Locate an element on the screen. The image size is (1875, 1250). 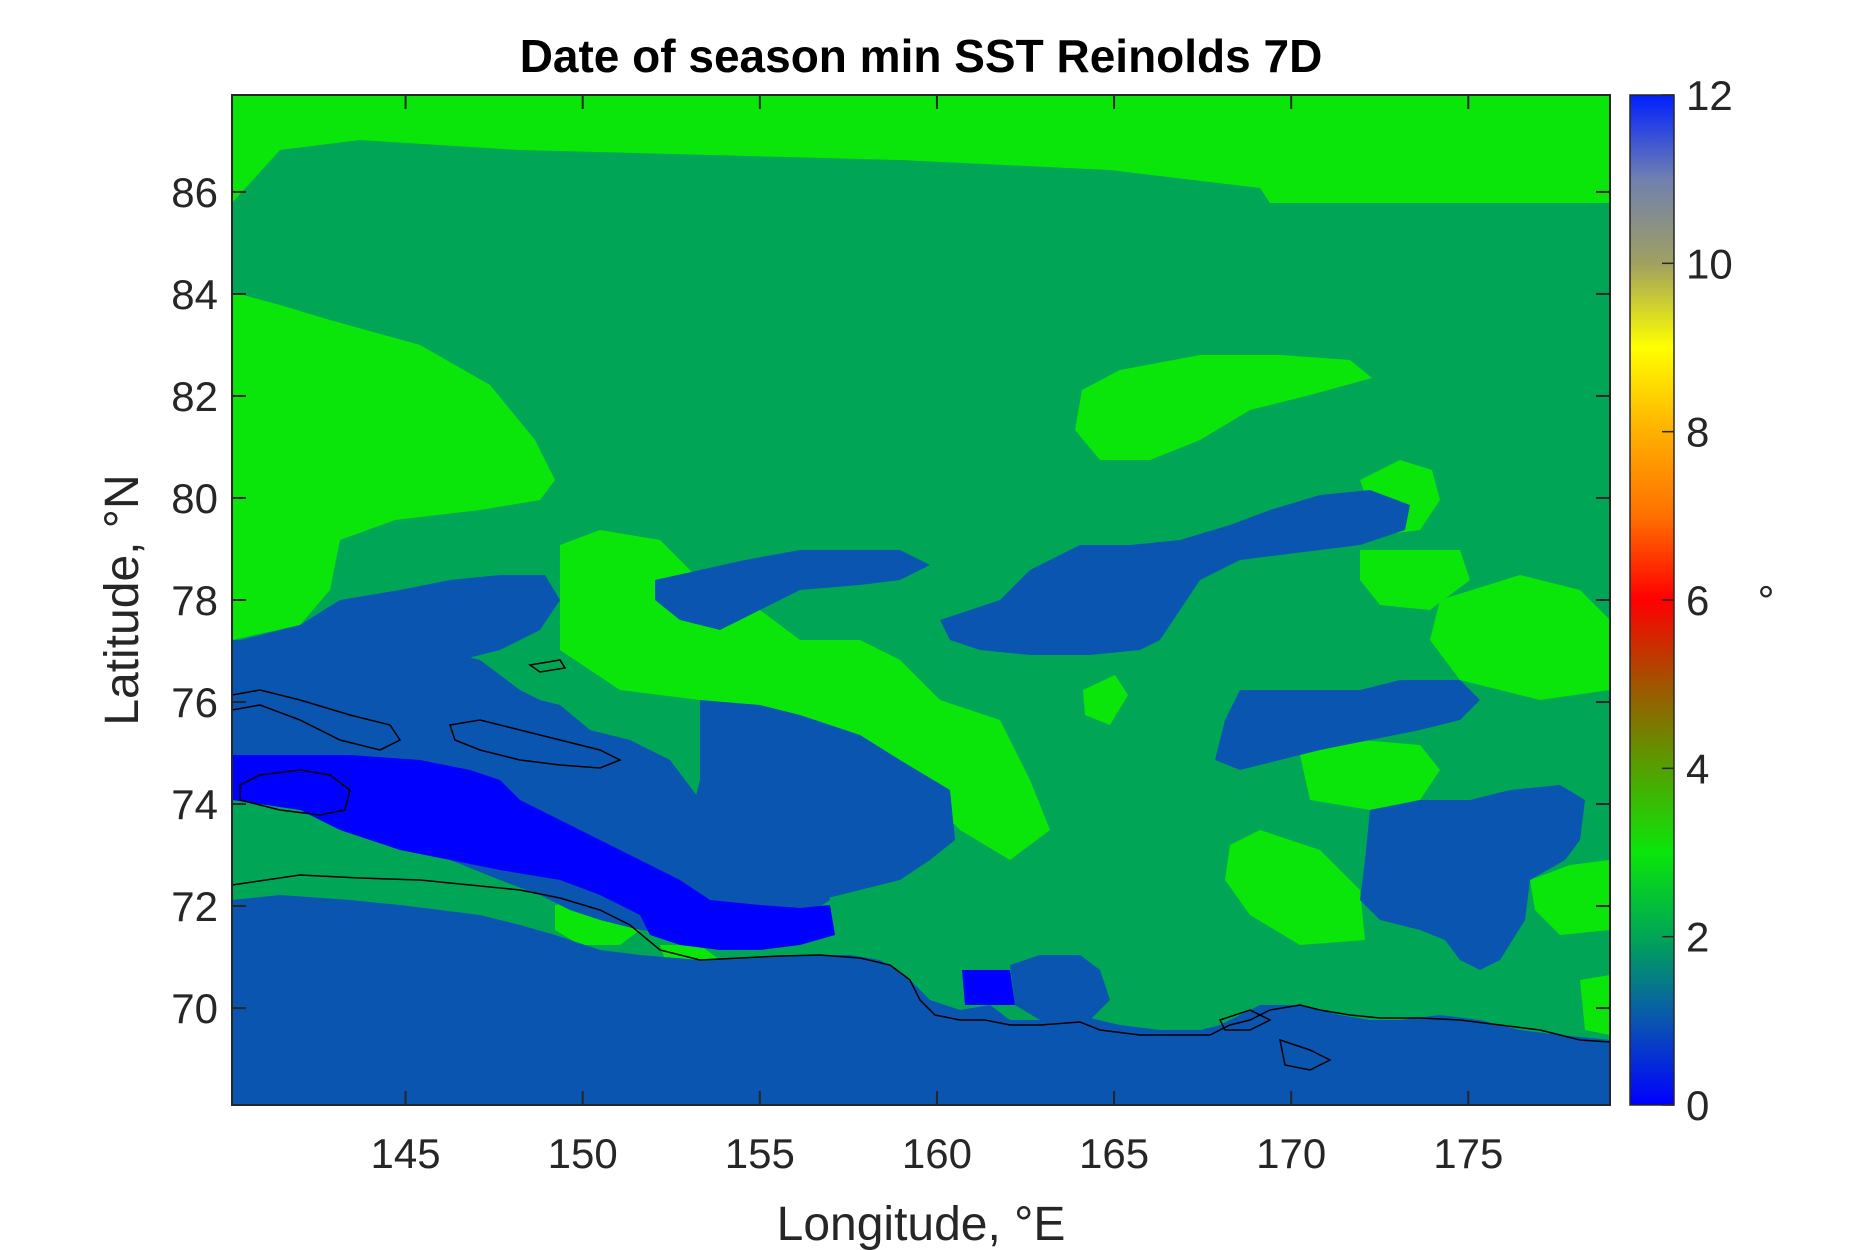
region-value-0-west-basin is located at coordinates (533, 852).